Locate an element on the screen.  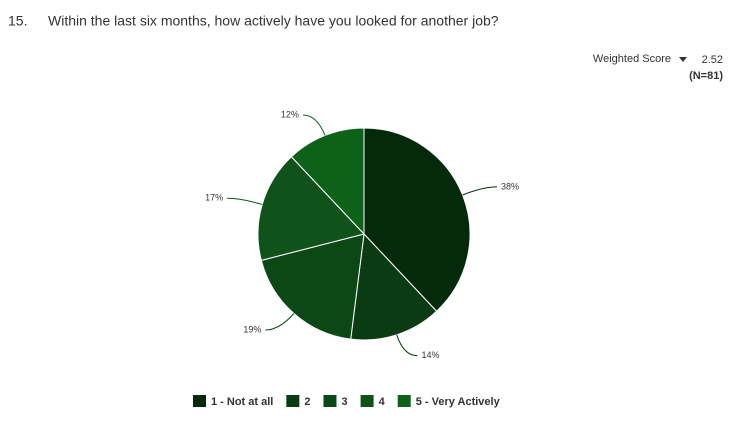
n-label: (N=81) is located at coordinates (706, 76).